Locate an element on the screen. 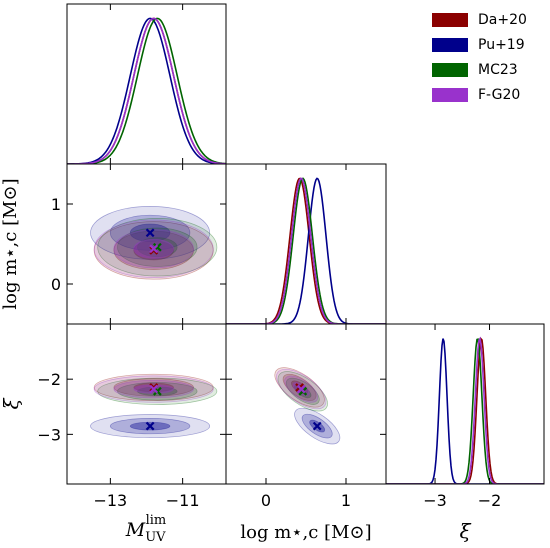  x-tick-label: −3 is located at coordinates (435, 500).